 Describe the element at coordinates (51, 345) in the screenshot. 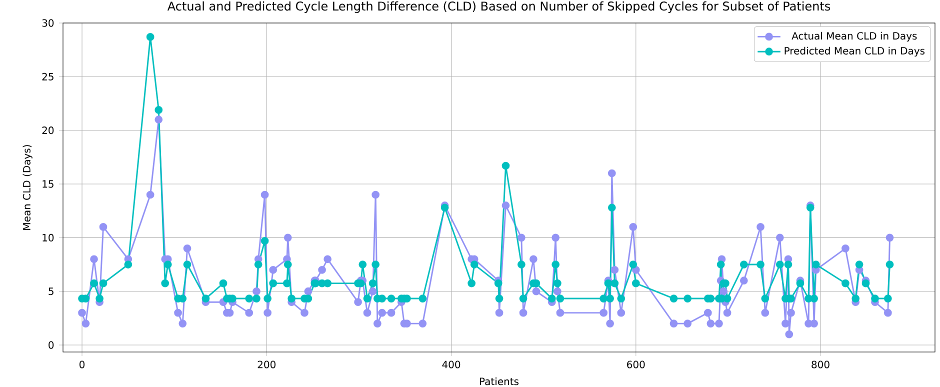

I see `y-tick-label: 0` at that location.